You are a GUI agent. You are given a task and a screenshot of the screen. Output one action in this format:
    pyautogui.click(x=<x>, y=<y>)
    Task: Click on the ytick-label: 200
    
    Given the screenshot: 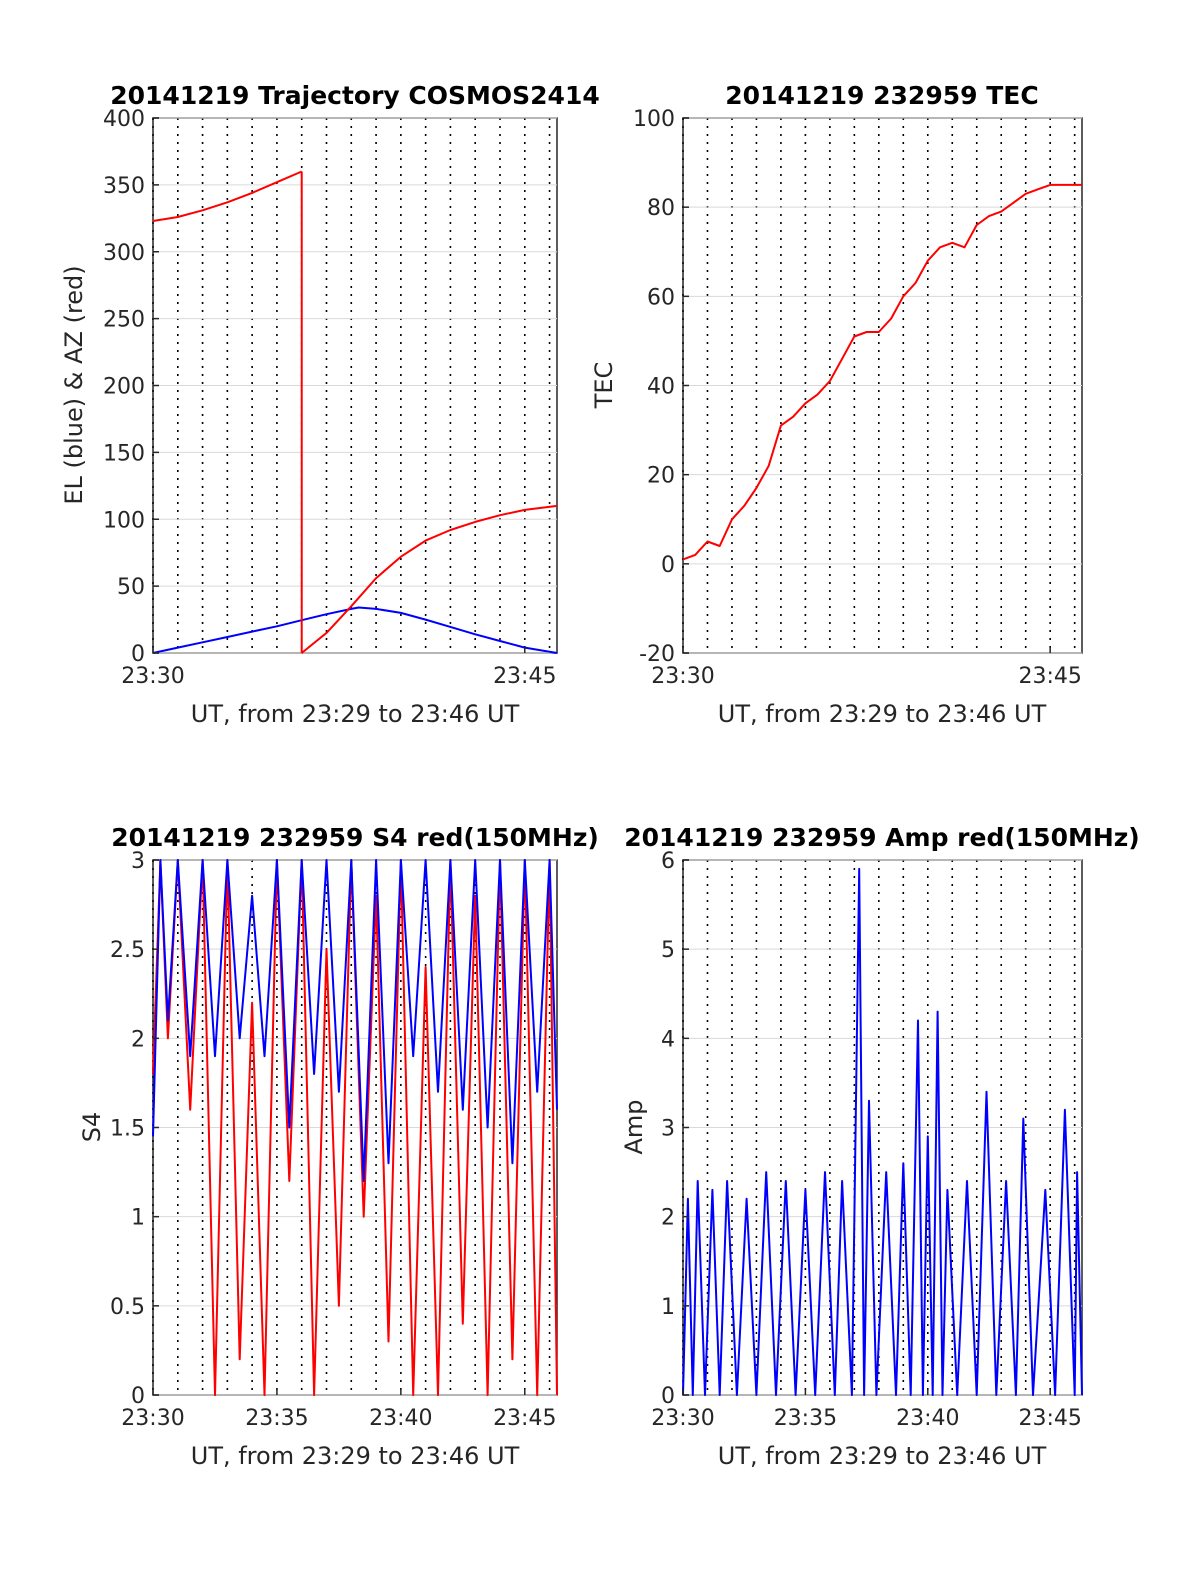 What is the action you would take?
    pyautogui.click(x=124, y=387)
    